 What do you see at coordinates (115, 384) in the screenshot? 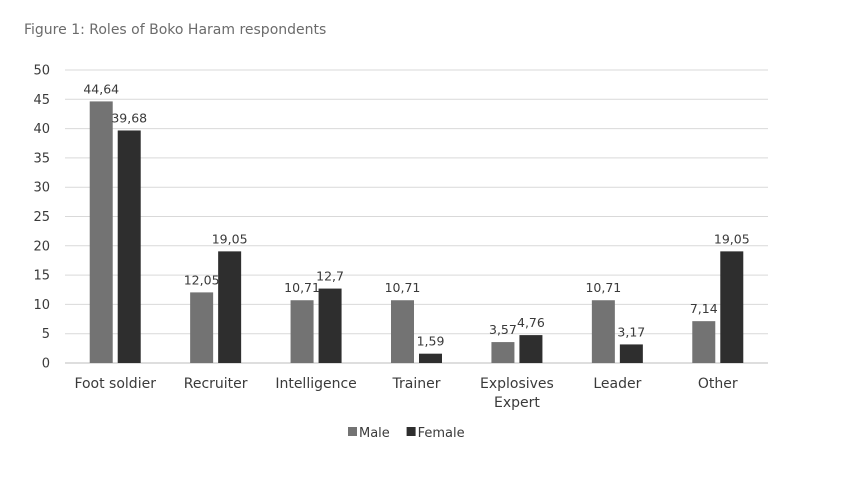
I see `x-tick-label: Foot soldier` at bounding box center [115, 384].